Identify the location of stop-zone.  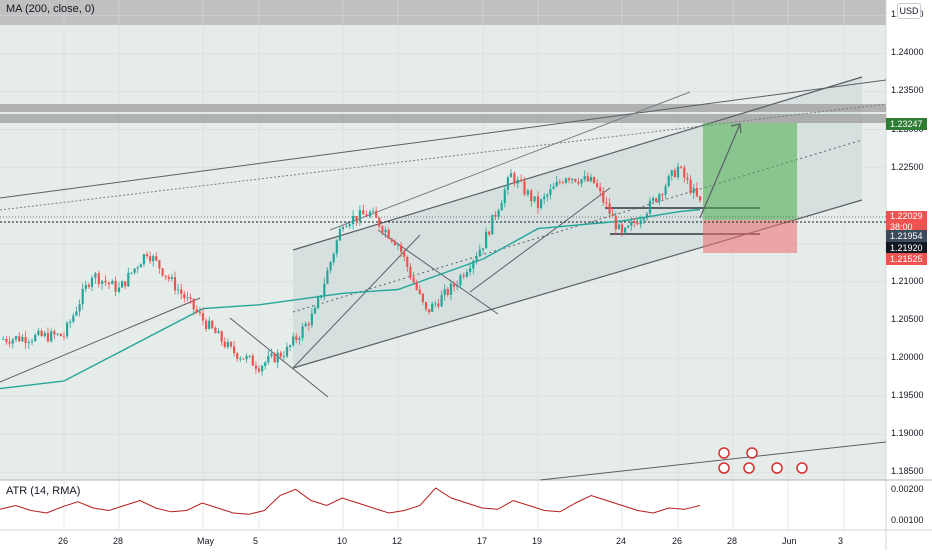
(750, 236).